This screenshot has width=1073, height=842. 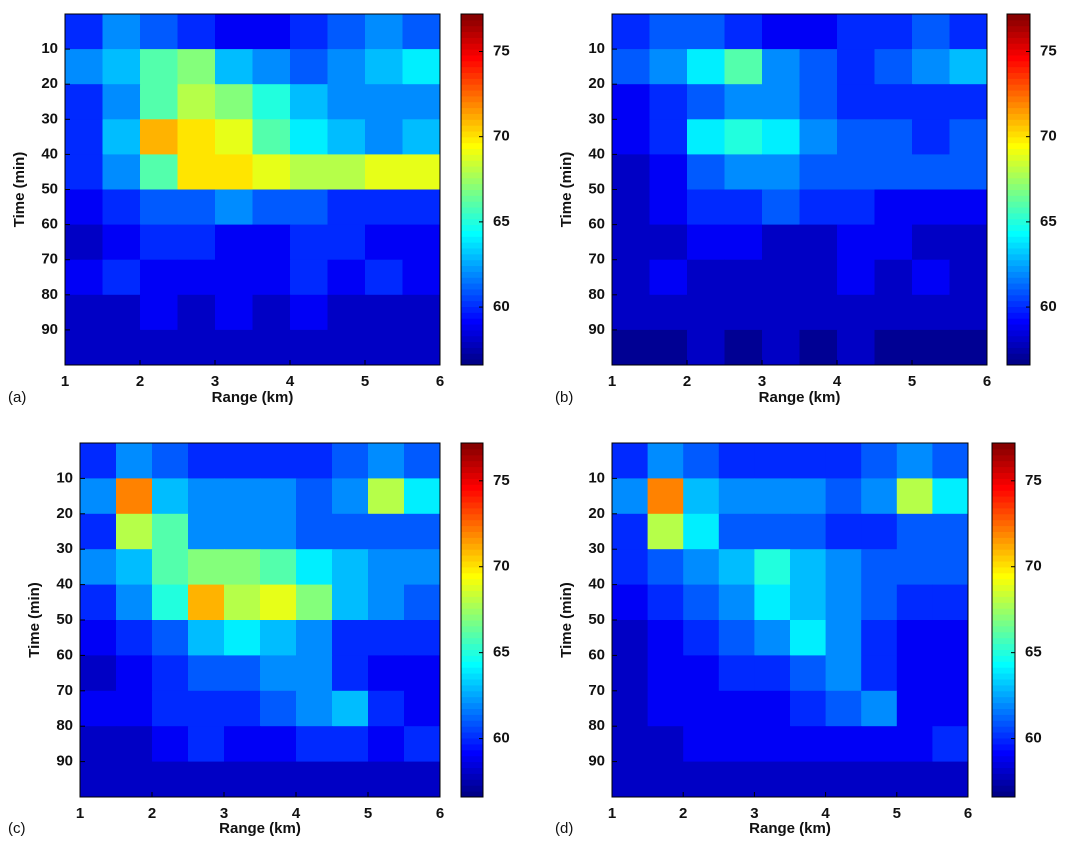 What do you see at coordinates (17, 828) in the screenshot?
I see `panel-label: (c)` at bounding box center [17, 828].